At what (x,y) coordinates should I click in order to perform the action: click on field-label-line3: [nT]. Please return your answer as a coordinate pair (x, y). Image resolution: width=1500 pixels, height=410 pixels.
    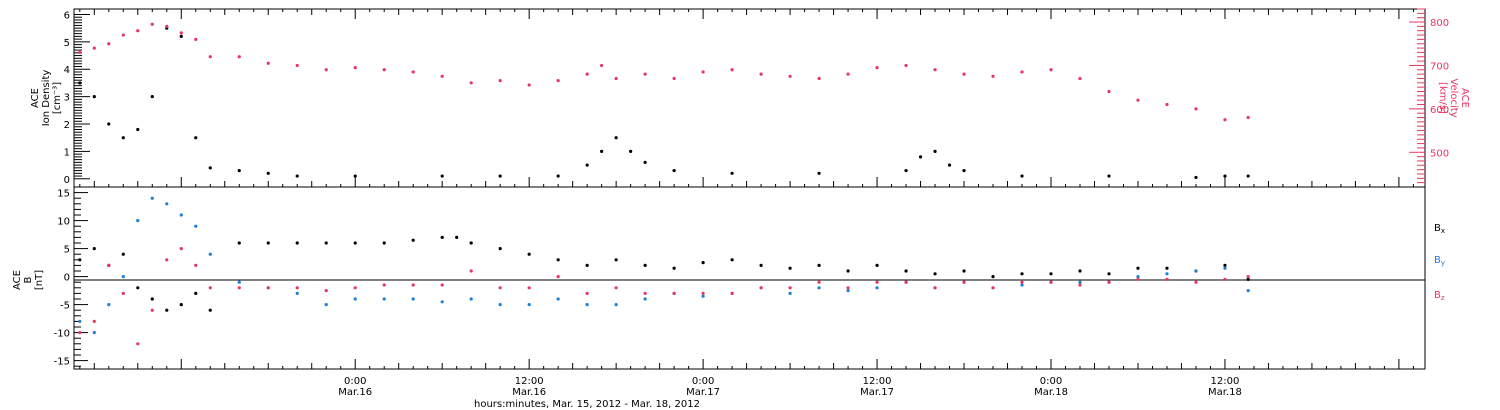
    Looking at the image, I should click on (39, 280).